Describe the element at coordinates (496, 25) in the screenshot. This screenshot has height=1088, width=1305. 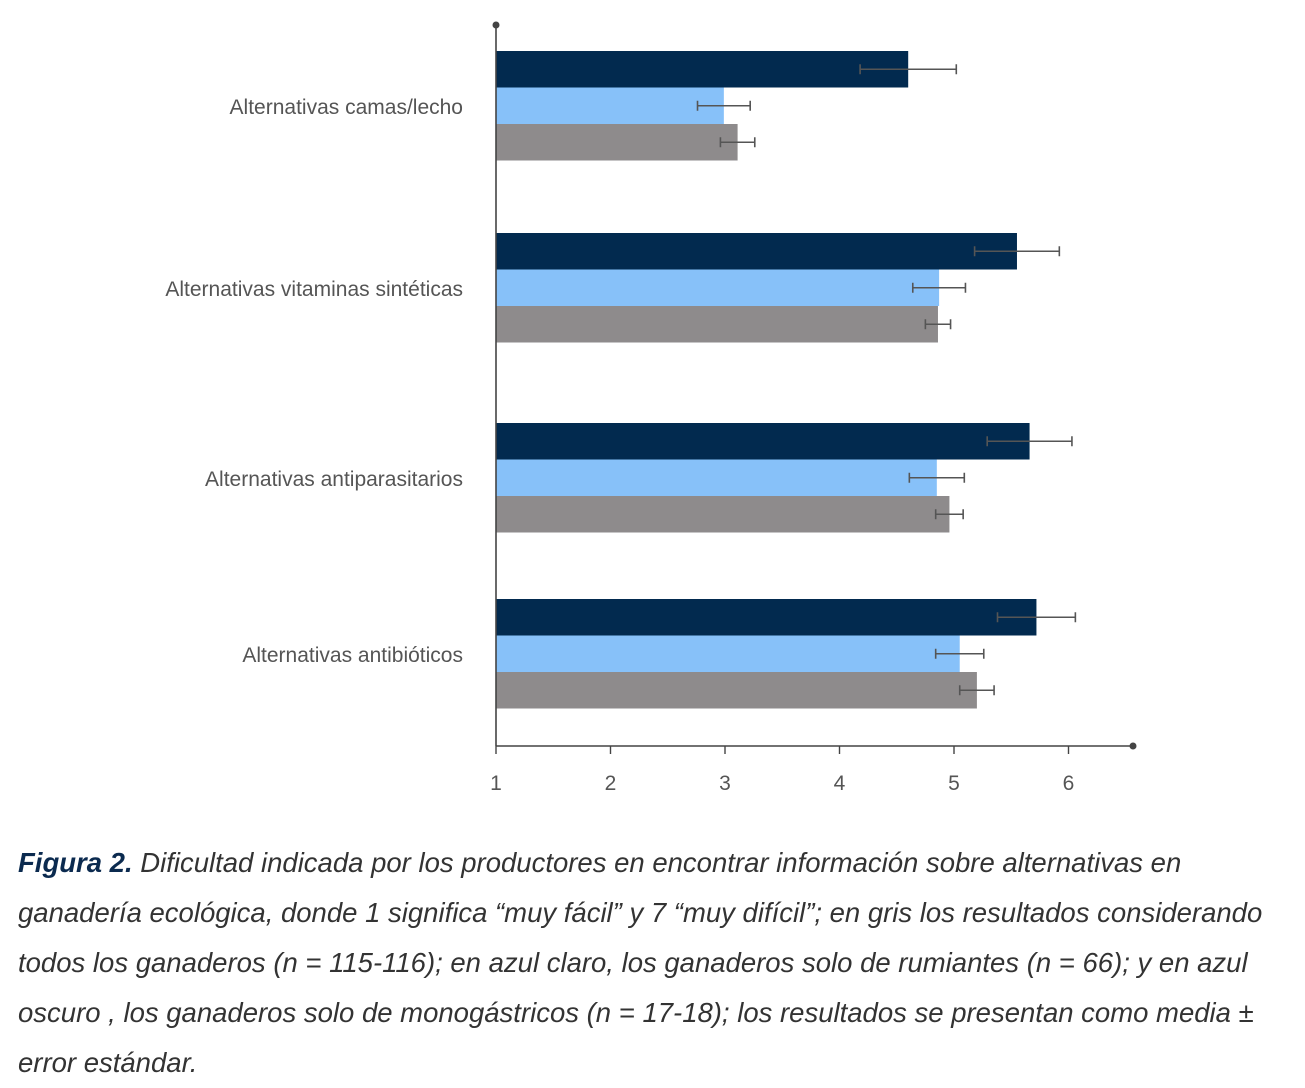
I see `y-axis-end-dot` at that location.